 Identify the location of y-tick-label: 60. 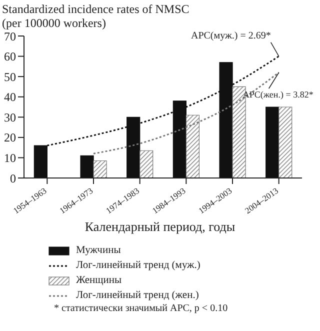
(10, 57).